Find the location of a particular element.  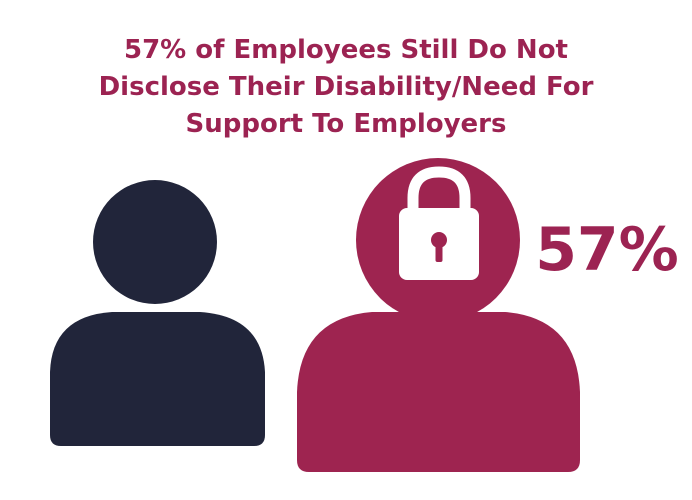

title-line: Disclose Their Disability/Need For is located at coordinates (346, 87).